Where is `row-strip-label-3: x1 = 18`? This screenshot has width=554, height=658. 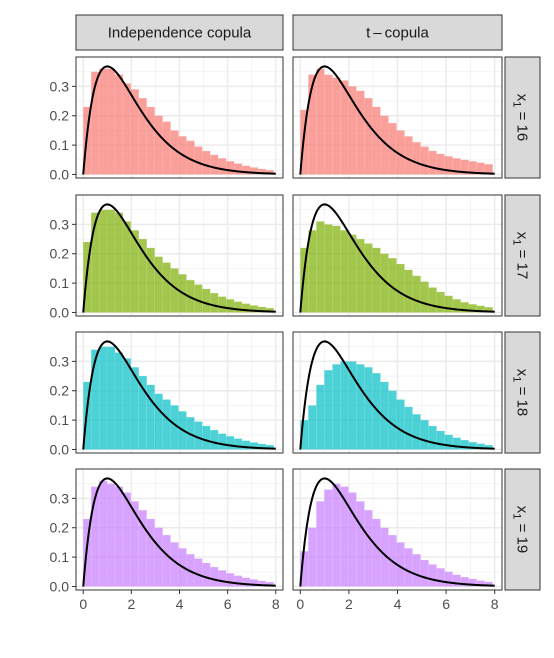 row-strip-label-3: x1 = 18 is located at coordinates (521, 392).